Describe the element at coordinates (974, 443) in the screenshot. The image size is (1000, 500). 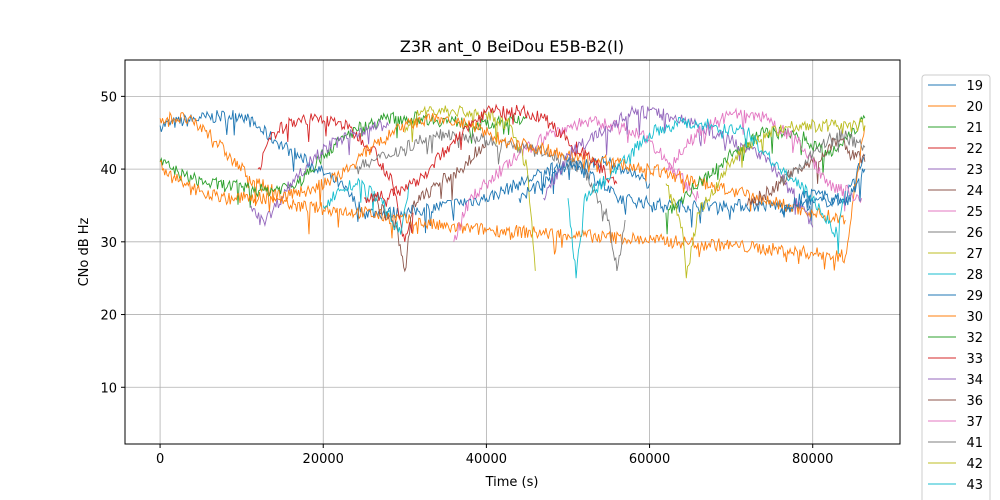
I see `legend-label-41: 41` at that location.